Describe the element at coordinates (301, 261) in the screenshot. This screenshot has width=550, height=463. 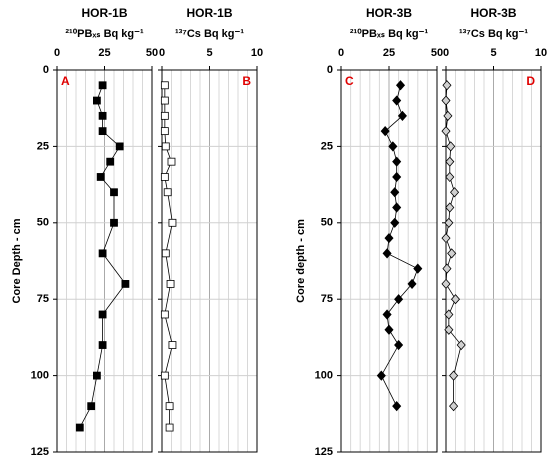
I see `y-axis-label: Core depth - cm` at that location.